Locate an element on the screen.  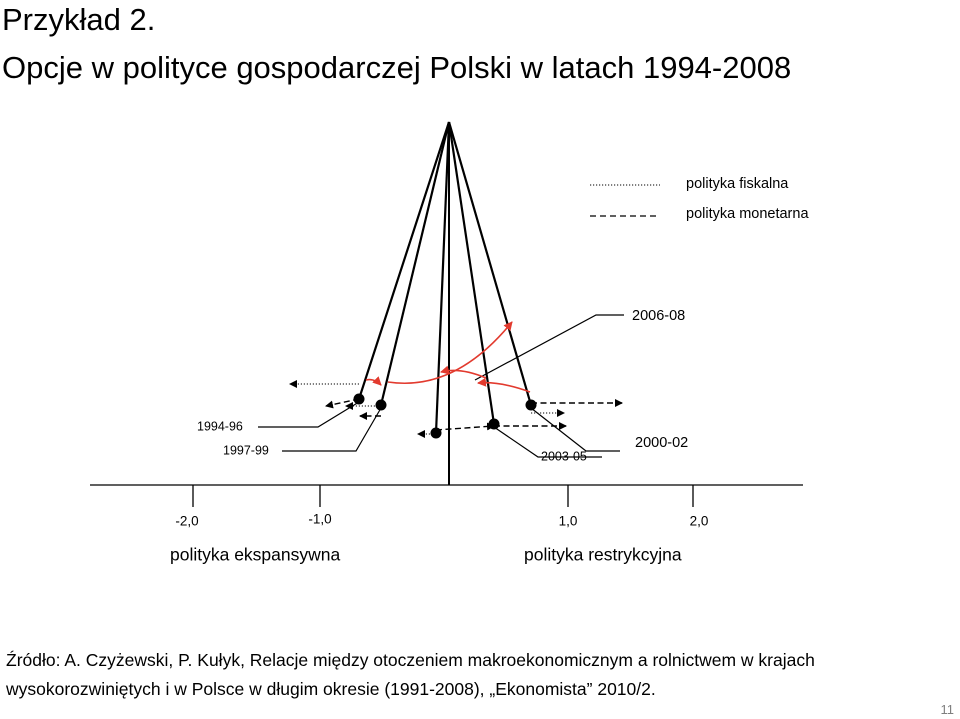
monetary-policy-arrows is located at coordinates (474, 414).